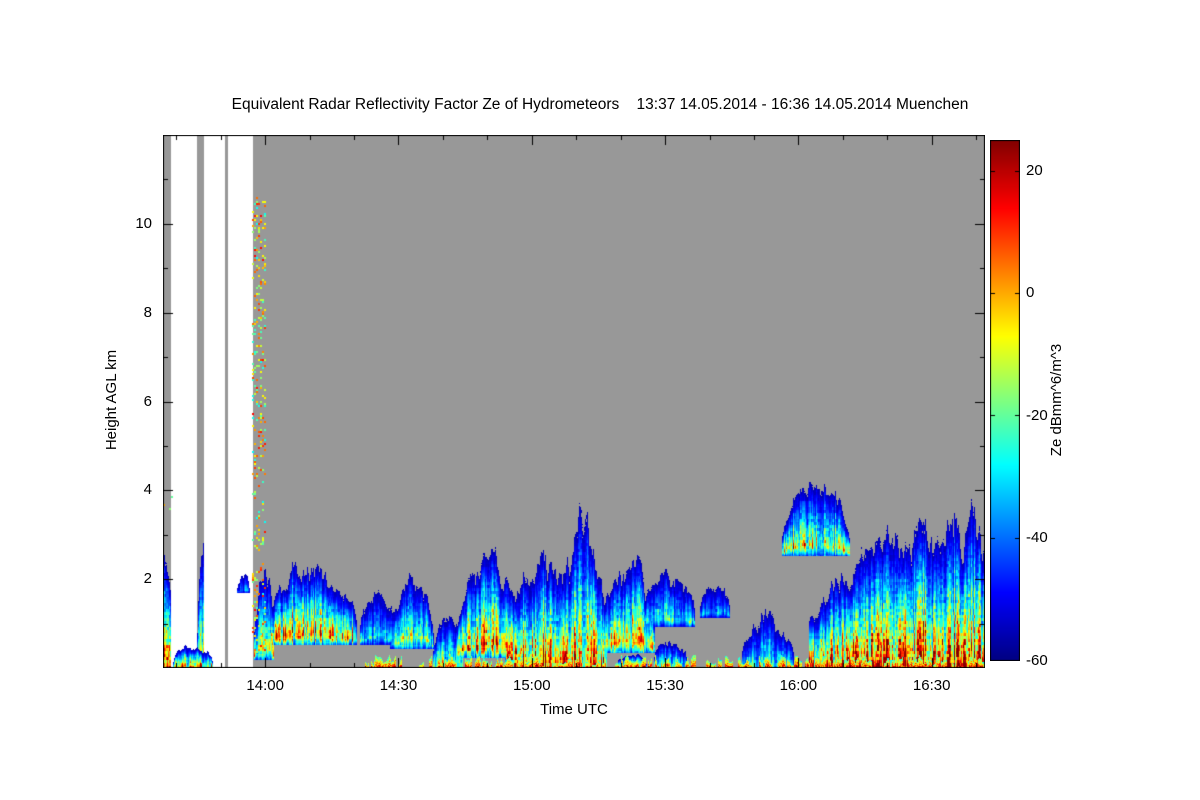  What do you see at coordinates (147, 401) in the screenshot?
I see `y-tick-label: 6` at bounding box center [147, 401].